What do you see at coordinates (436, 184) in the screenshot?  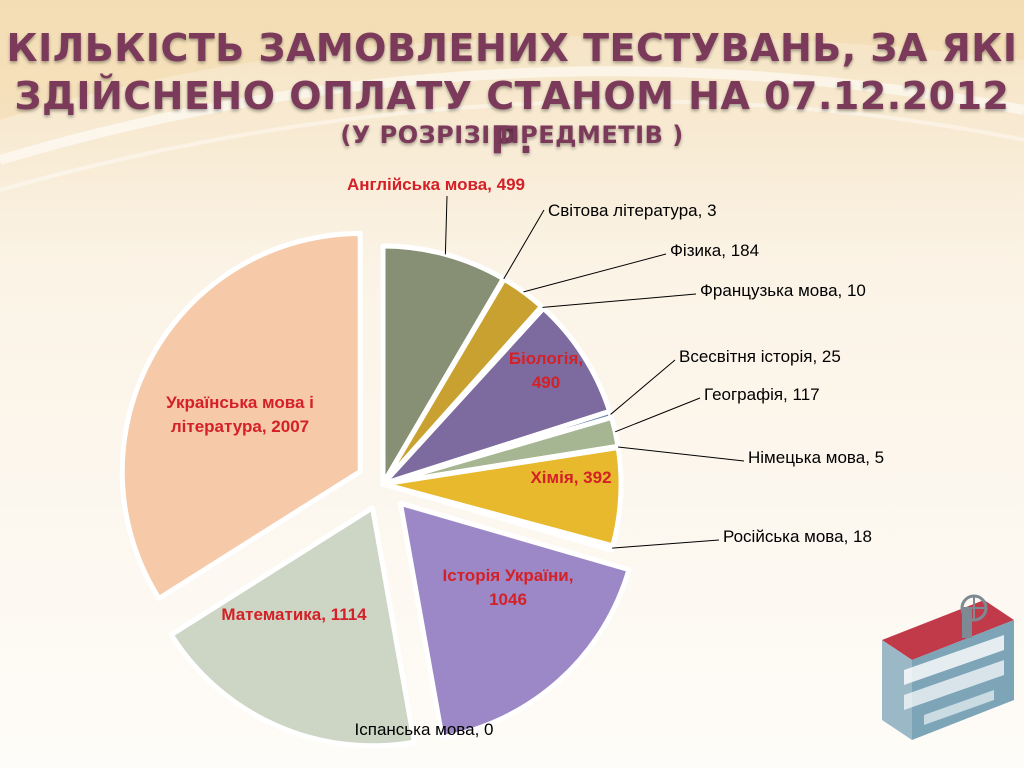 I see `slice-label-1: Англійська мова, 499` at bounding box center [436, 184].